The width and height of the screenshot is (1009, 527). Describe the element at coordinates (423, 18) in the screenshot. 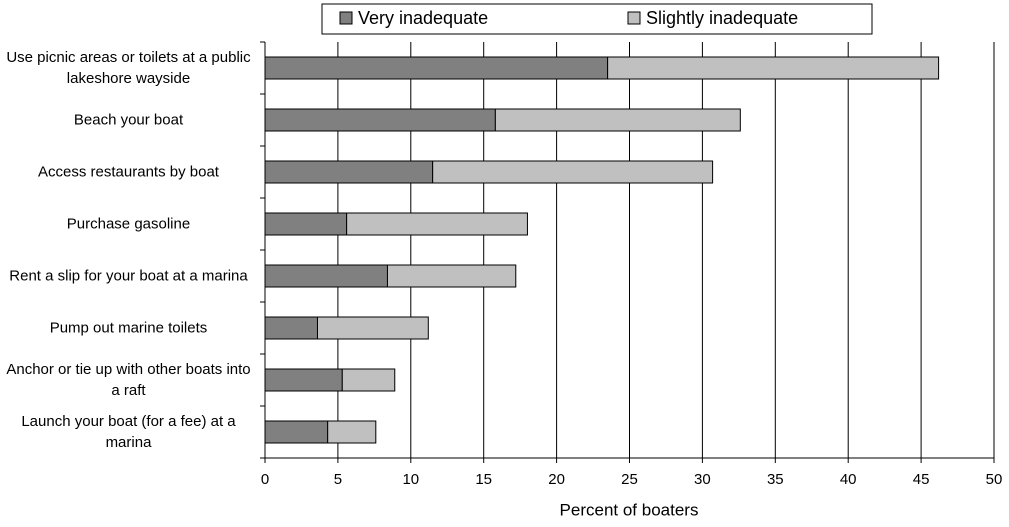

I see `legend-label: Very inadequate` at that location.